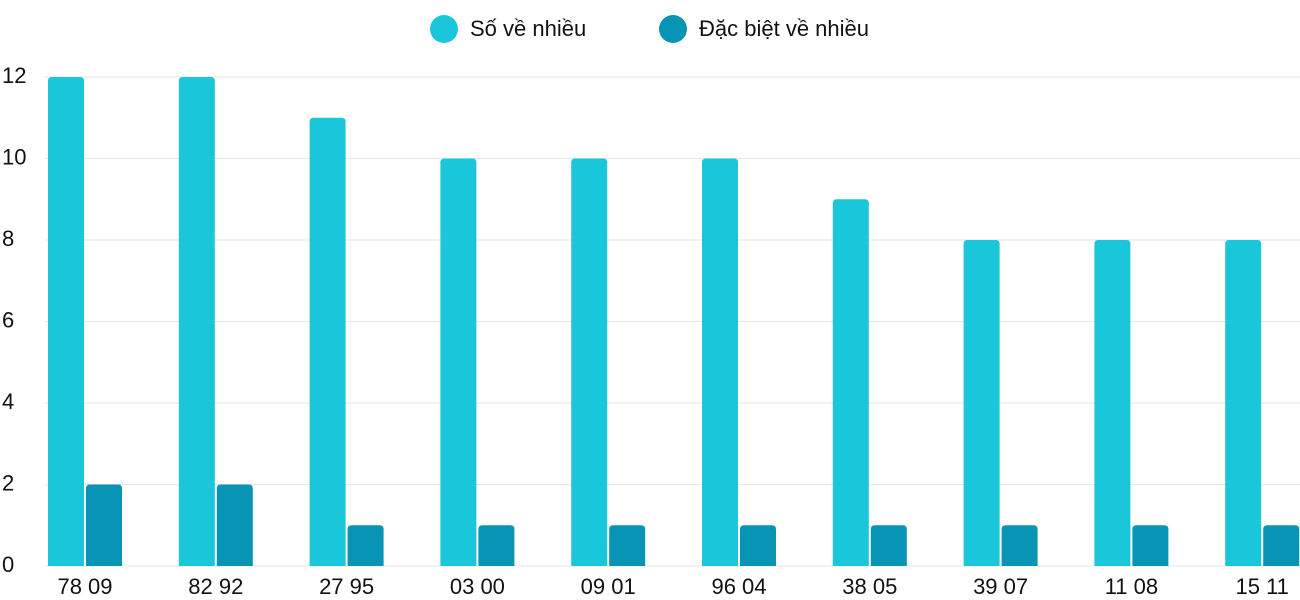 The height and width of the screenshot is (600, 1300). What do you see at coordinates (738, 586) in the screenshot?
I see `x-tick-label: 96 04` at bounding box center [738, 586].